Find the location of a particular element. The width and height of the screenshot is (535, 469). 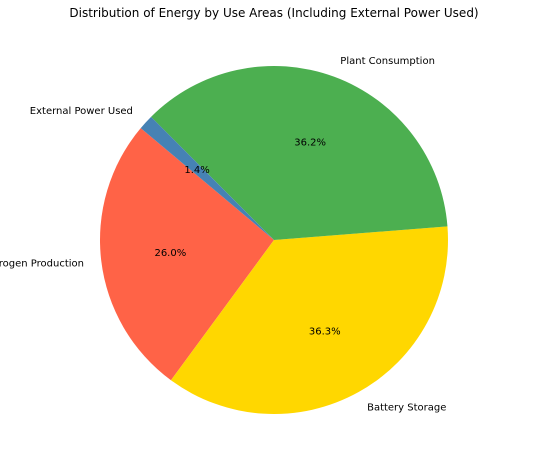

pie-category-label: Hydrogen Production is located at coordinates (42, 263).